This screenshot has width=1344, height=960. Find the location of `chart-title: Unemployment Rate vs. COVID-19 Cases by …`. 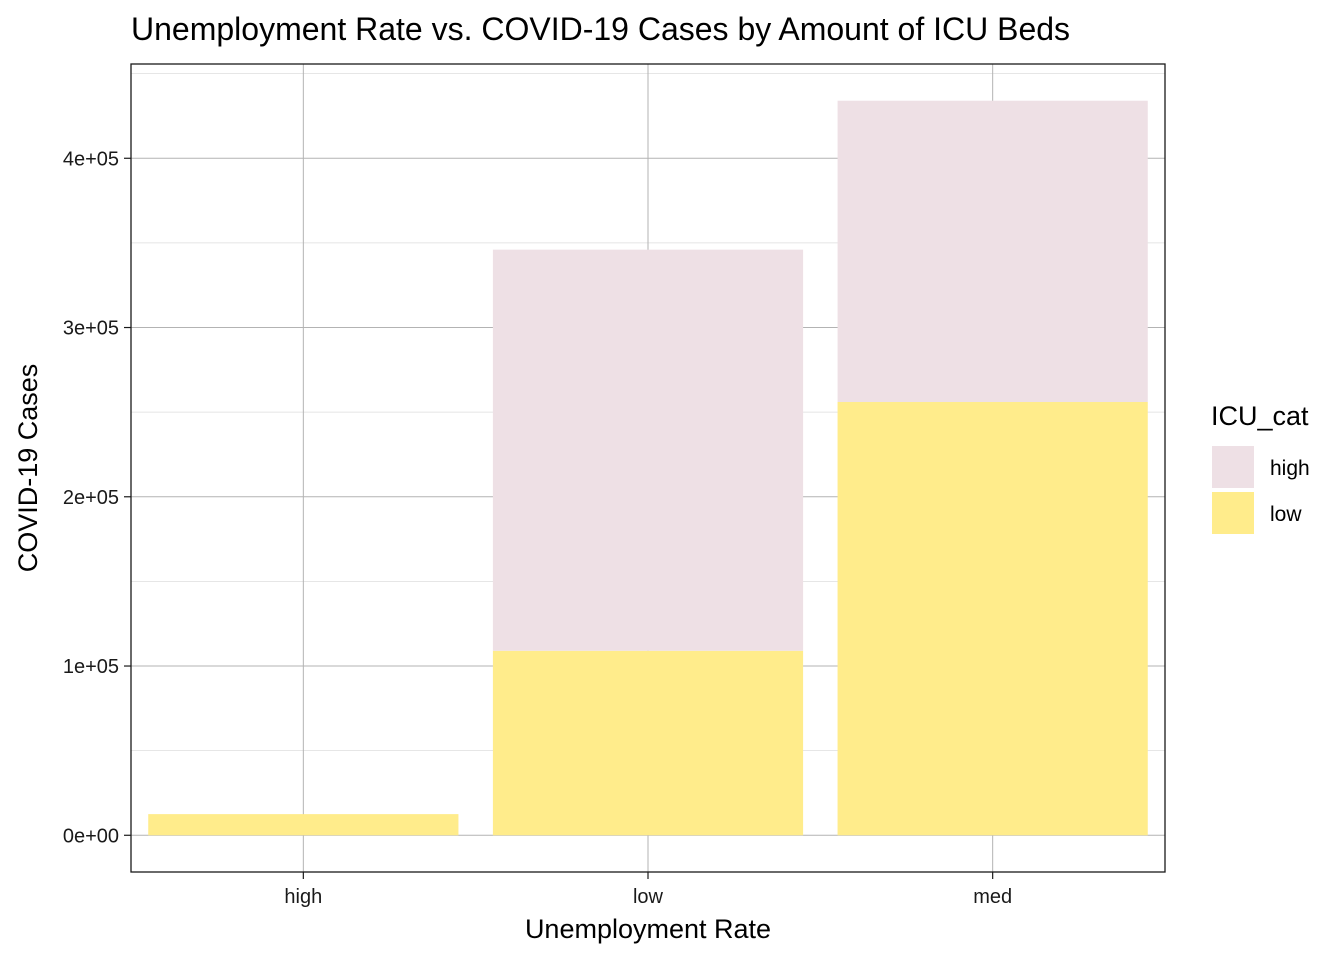

chart-title: Unemployment Rate vs. COVID-19 Cases by … is located at coordinates (600, 29).